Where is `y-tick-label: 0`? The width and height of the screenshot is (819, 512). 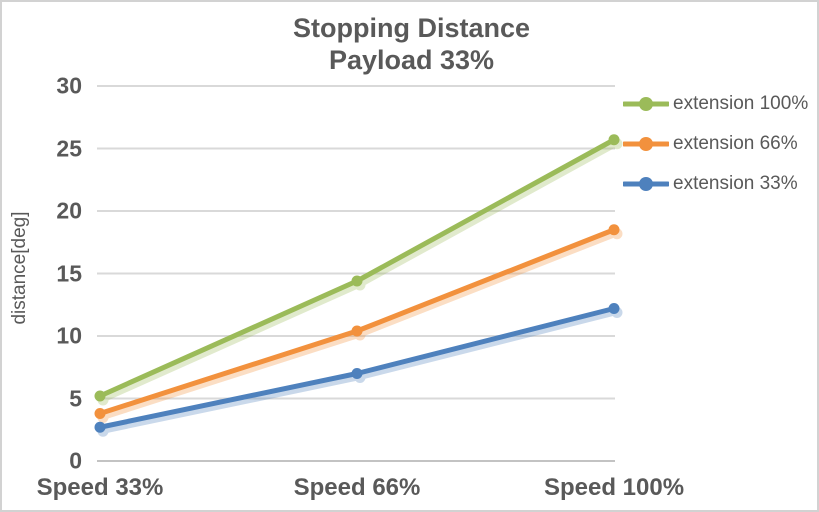 y-tick-label: 0 is located at coordinates (75, 460).